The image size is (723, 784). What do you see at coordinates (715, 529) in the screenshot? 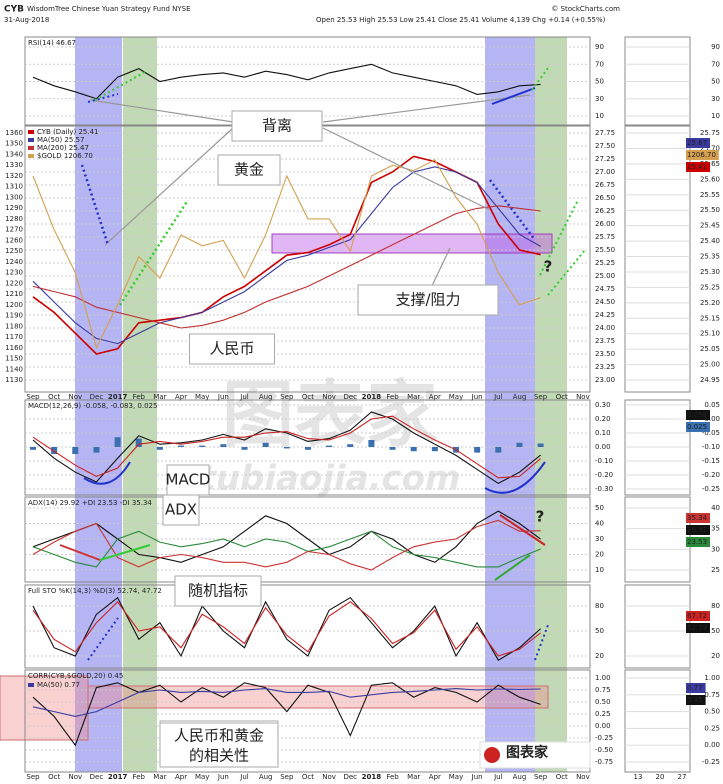
I see `mini-tick-label: 35` at bounding box center [715, 529].